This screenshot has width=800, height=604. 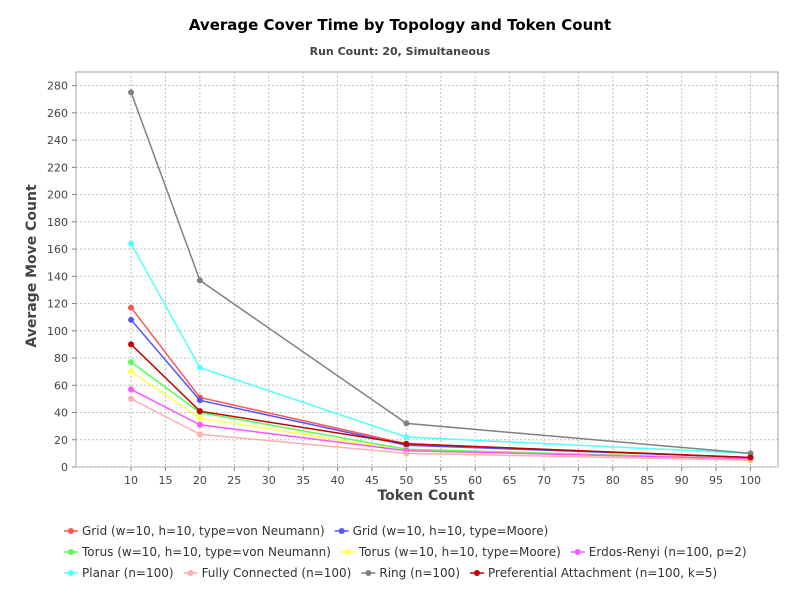 What do you see at coordinates (61, 358) in the screenshot?
I see `y-tick-label: 80` at bounding box center [61, 358].